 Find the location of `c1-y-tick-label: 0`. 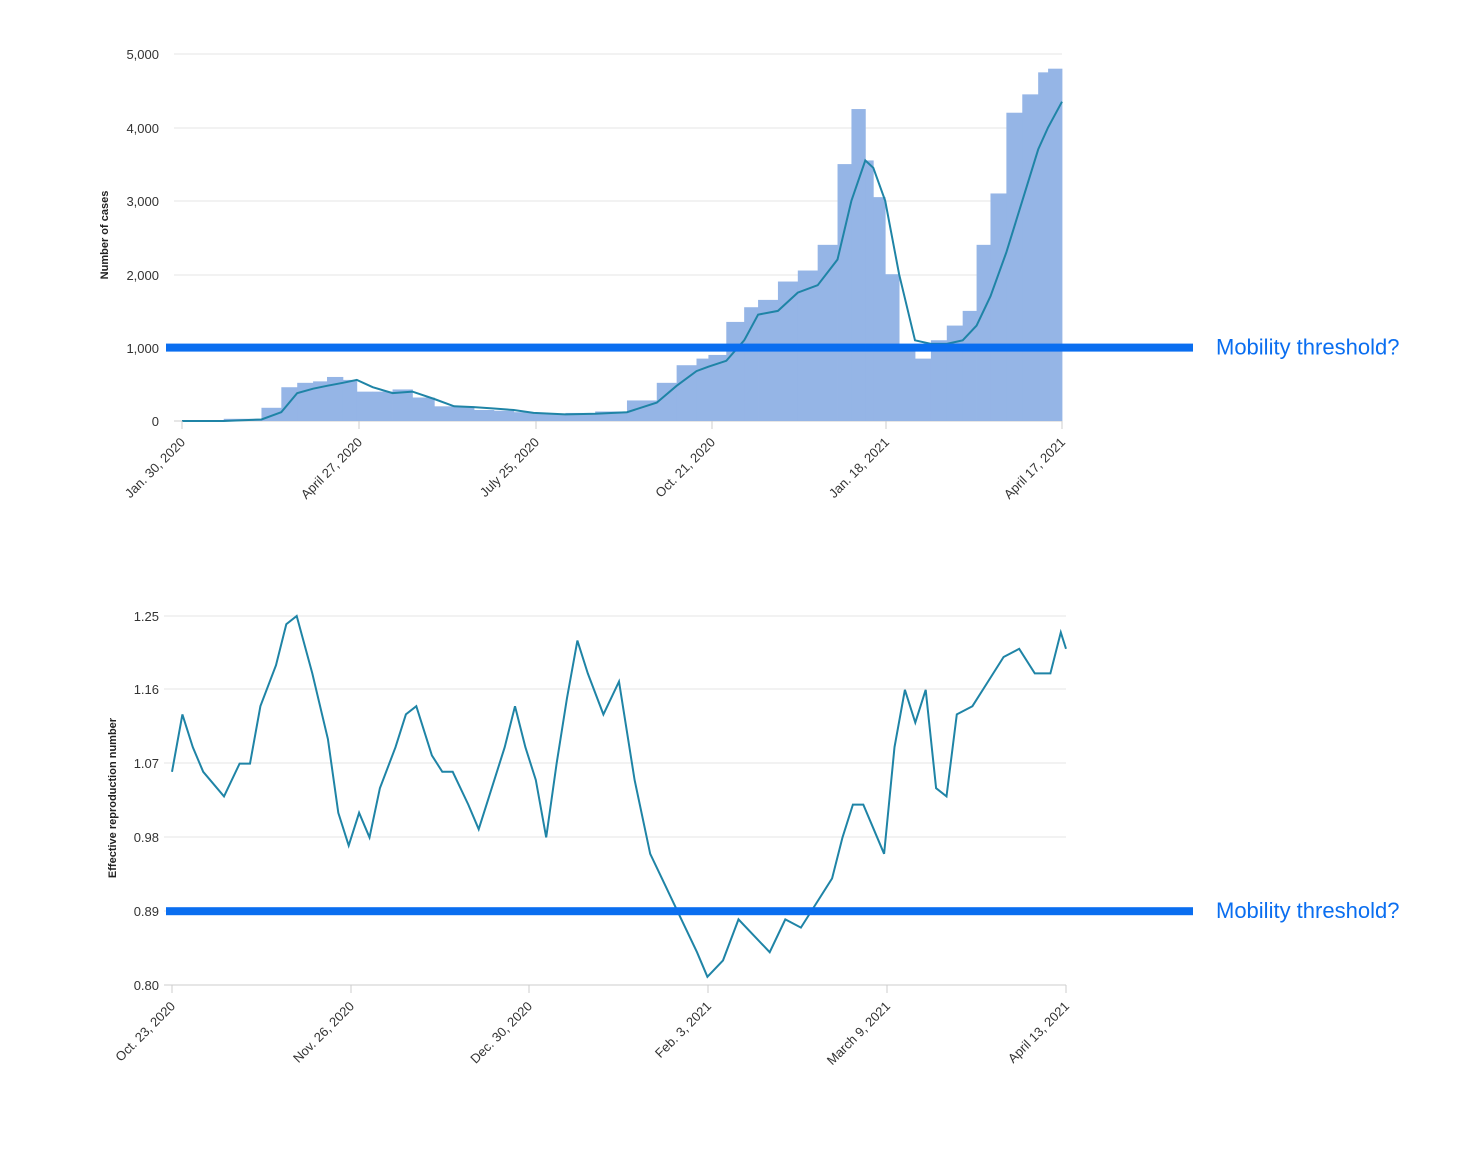

c1-y-tick-label: 0 is located at coordinates (155, 421).